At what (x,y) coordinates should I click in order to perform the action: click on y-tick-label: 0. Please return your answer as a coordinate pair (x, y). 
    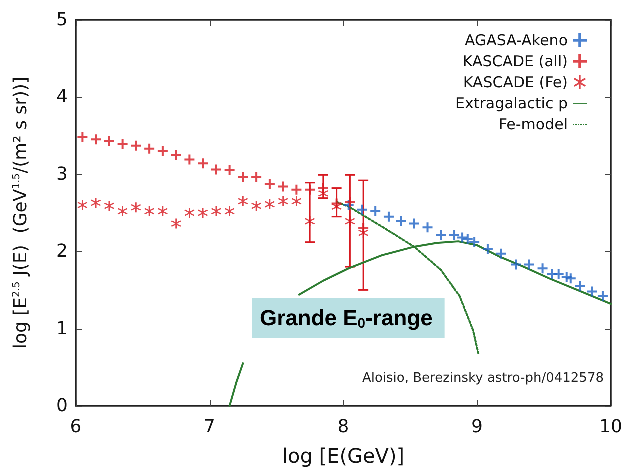
    Looking at the image, I should click on (62, 406).